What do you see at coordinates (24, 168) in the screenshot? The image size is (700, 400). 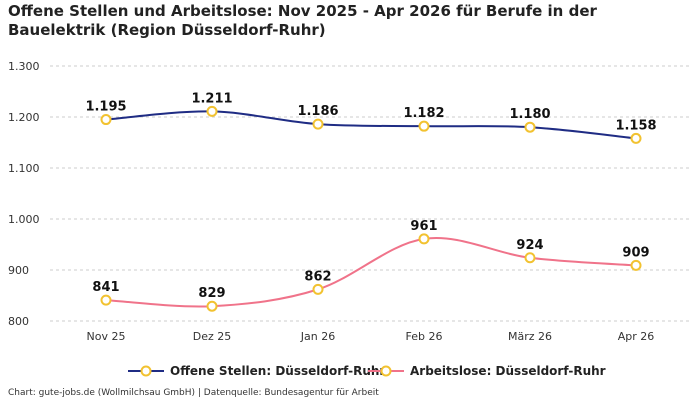 I see `y-tick-label: 1.100` at bounding box center [24, 168].